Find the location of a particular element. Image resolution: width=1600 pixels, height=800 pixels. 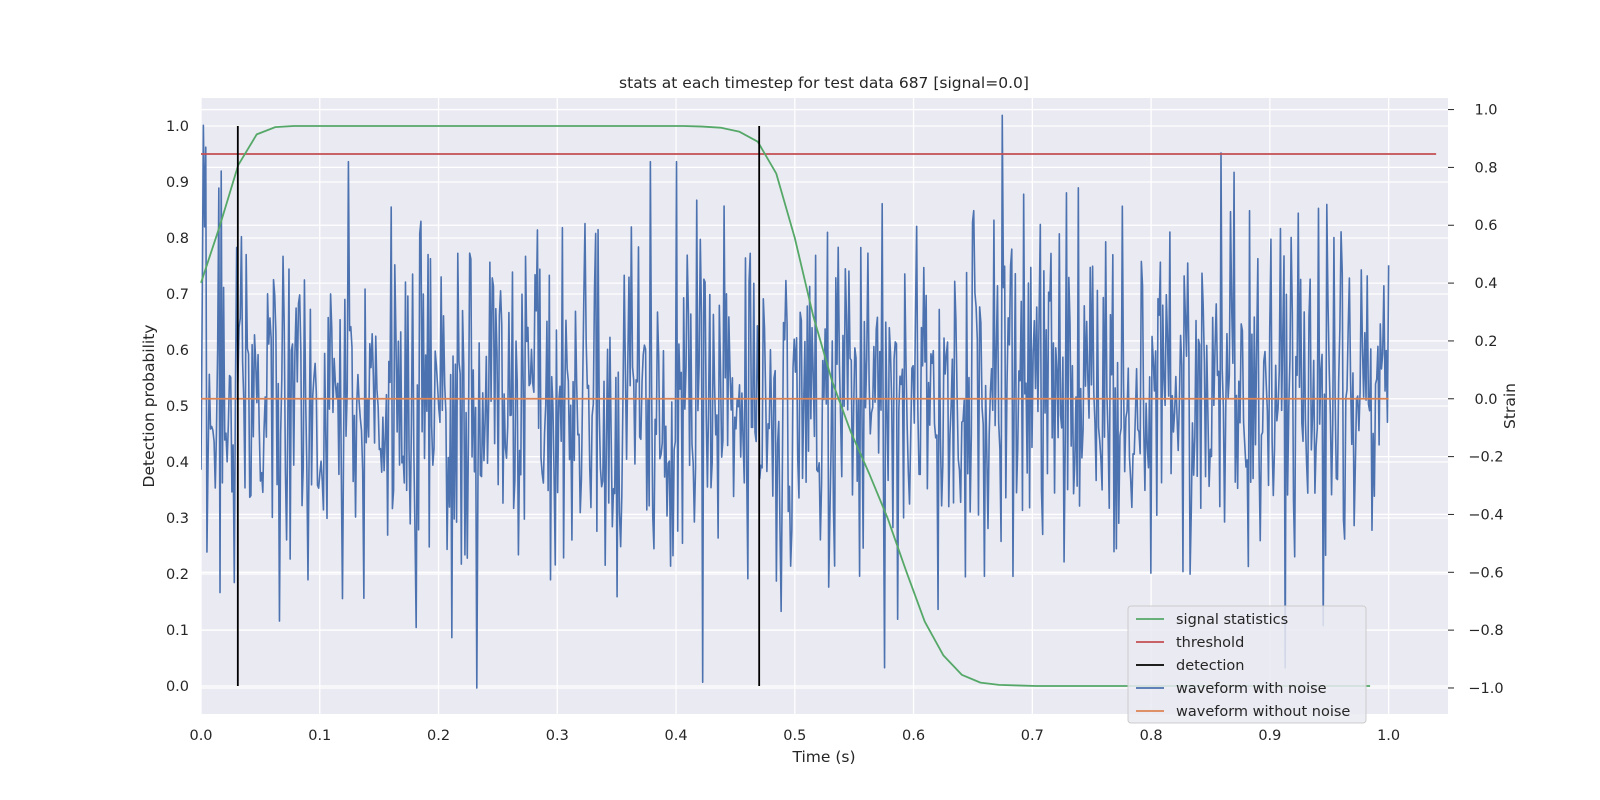

y-tick-label: 0.3 is located at coordinates (177, 519).